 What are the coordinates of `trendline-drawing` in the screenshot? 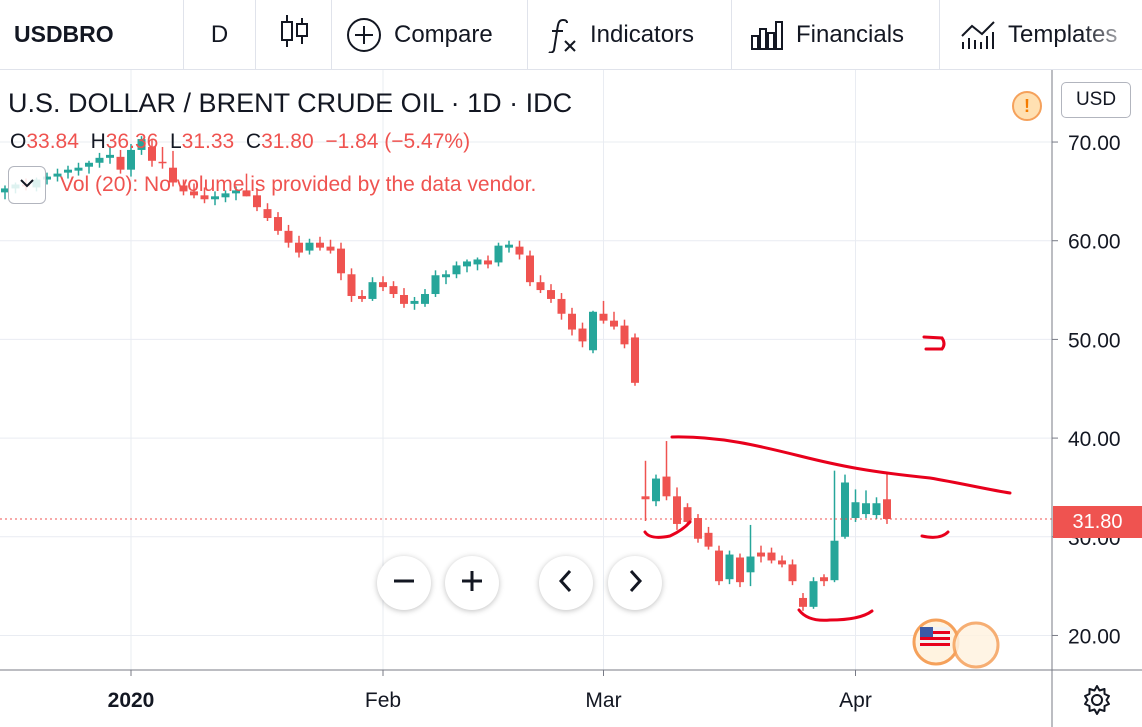 It's located at (841, 465).